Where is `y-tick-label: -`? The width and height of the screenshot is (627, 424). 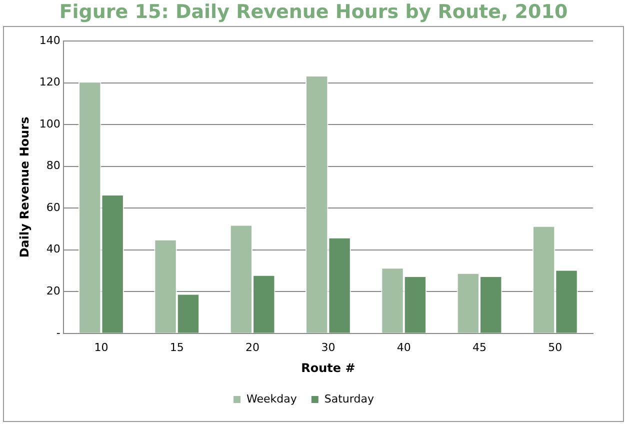
y-tick-label: - is located at coordinates (58, 333).